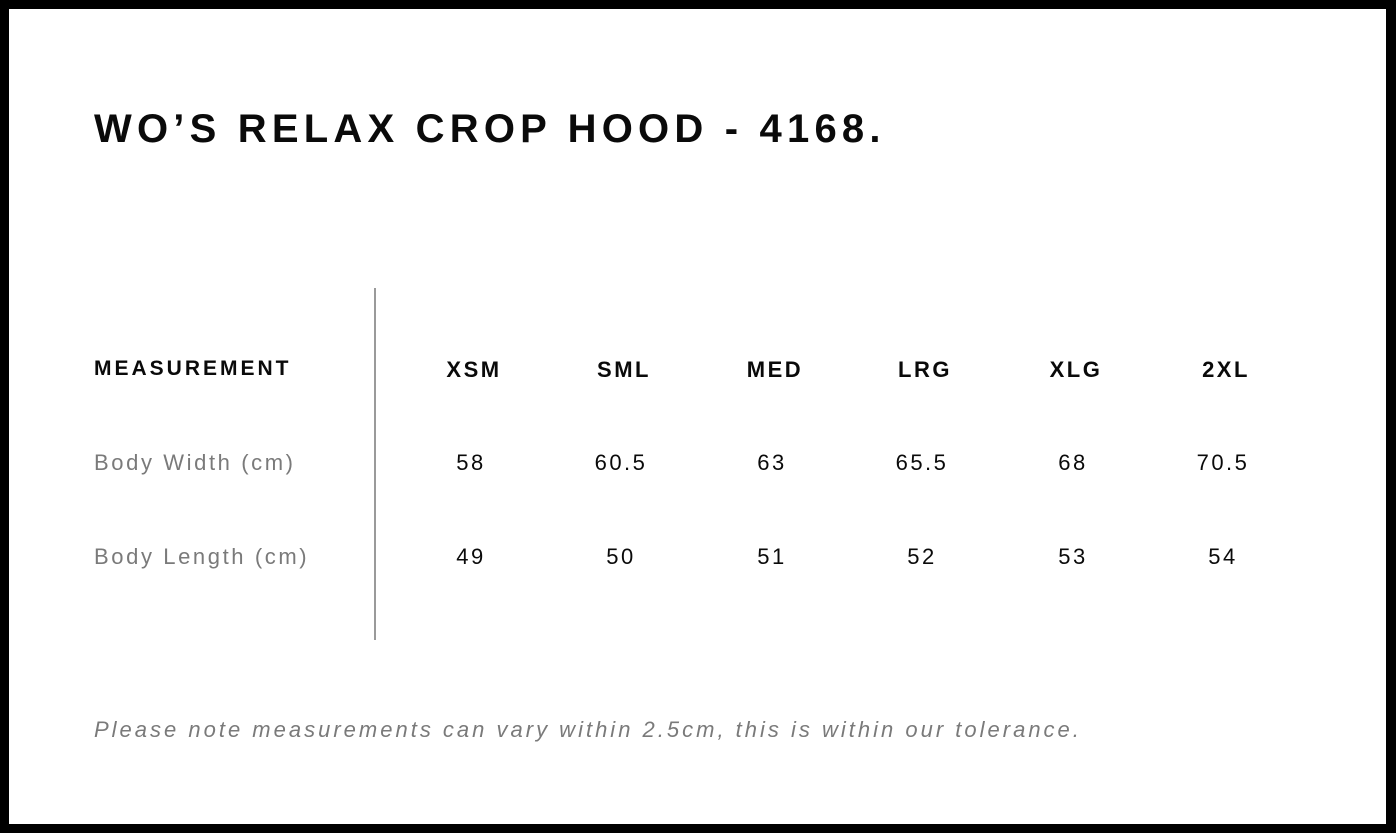  I want to click on size-header-med: MED, so click(775, 369).